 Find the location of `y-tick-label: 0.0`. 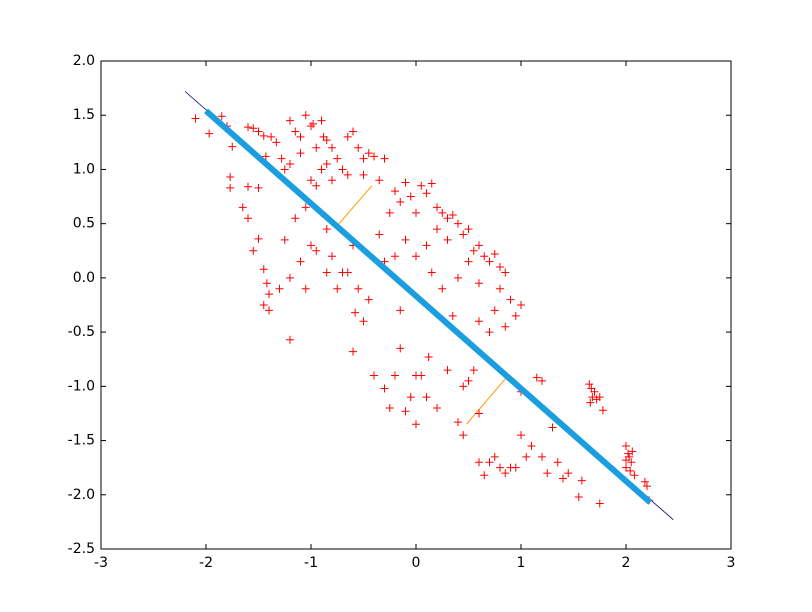

y-tick-label: 0.0 is located at coordinates (84, 278).